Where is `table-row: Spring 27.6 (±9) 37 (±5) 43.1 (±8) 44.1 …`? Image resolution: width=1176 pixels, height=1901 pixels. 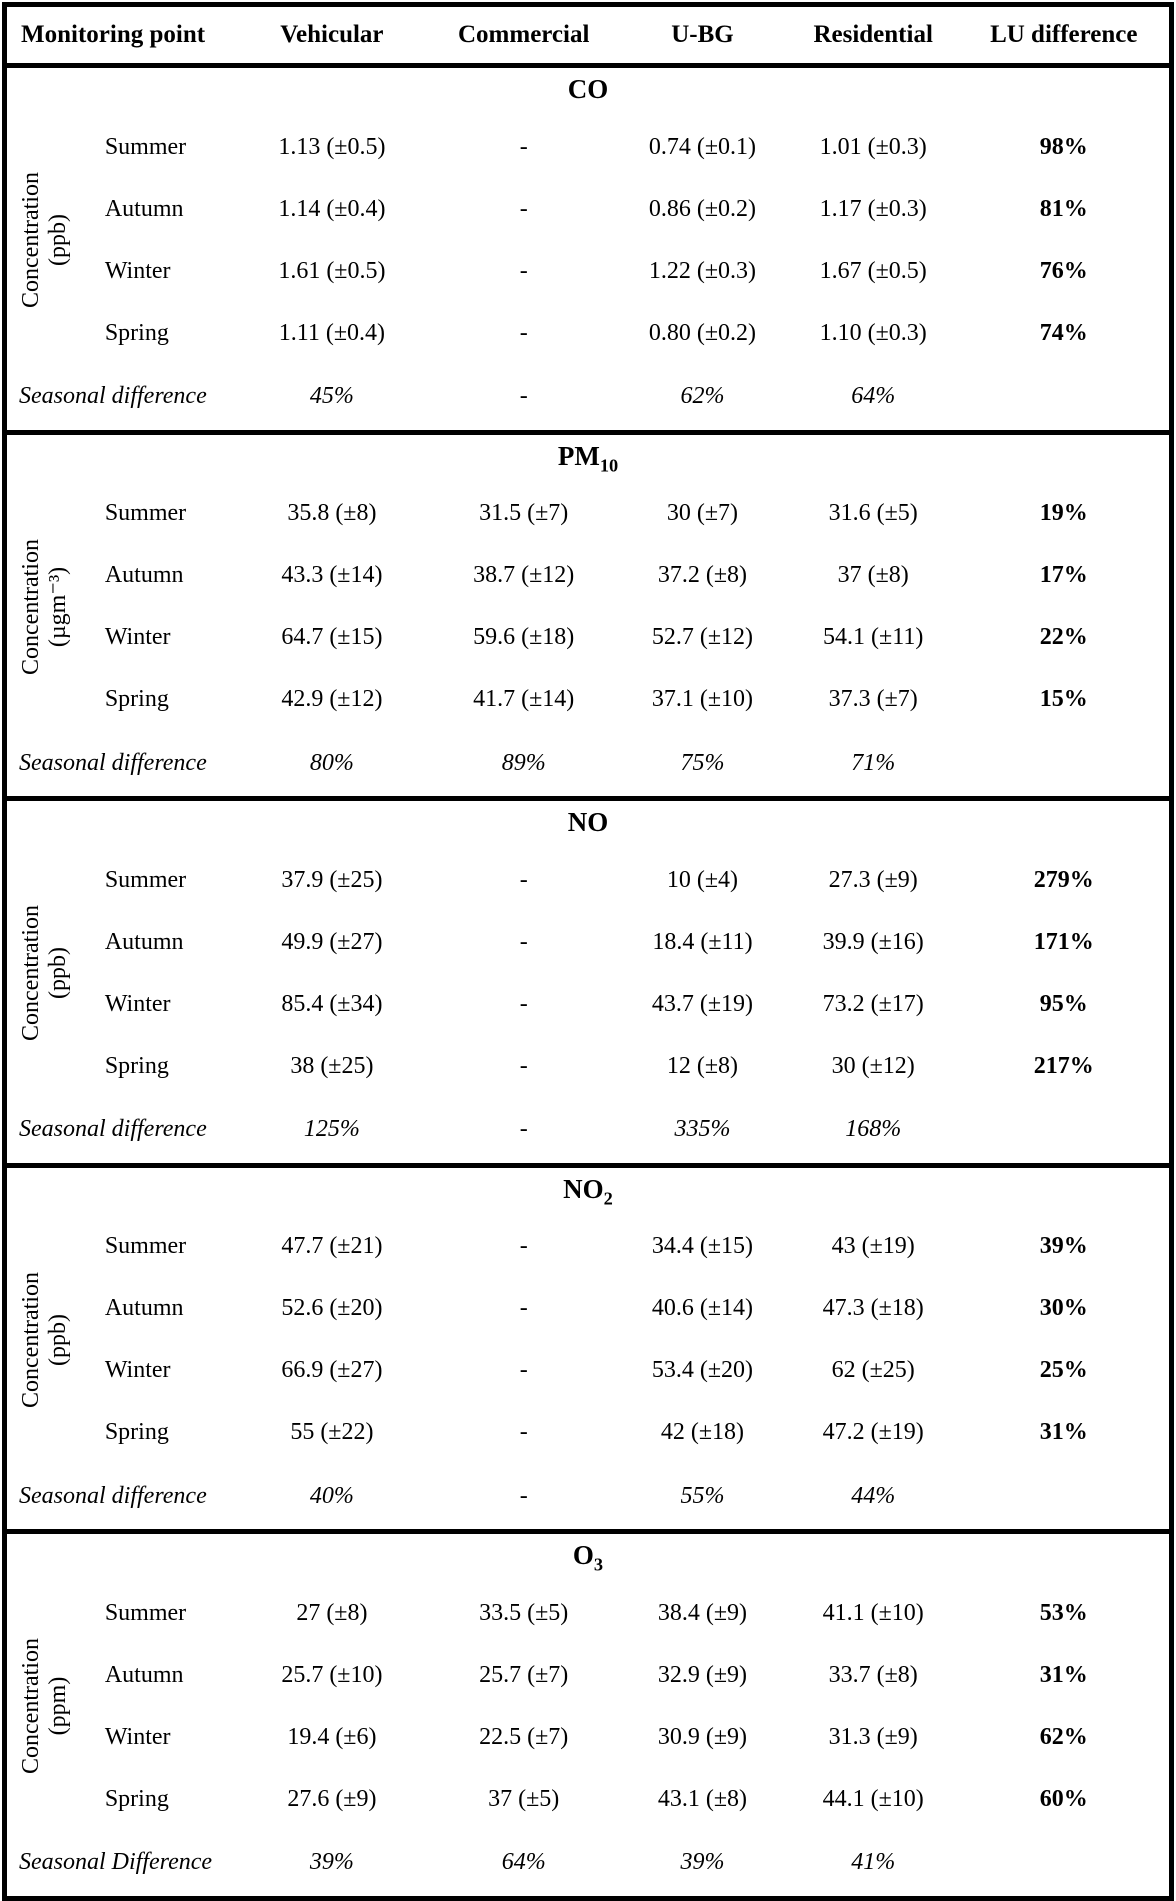
table-row: Spring 27.6 (±9) 37 (±5) 43.1 (±8) 44.1 … is located at coordinates (588, 1799).